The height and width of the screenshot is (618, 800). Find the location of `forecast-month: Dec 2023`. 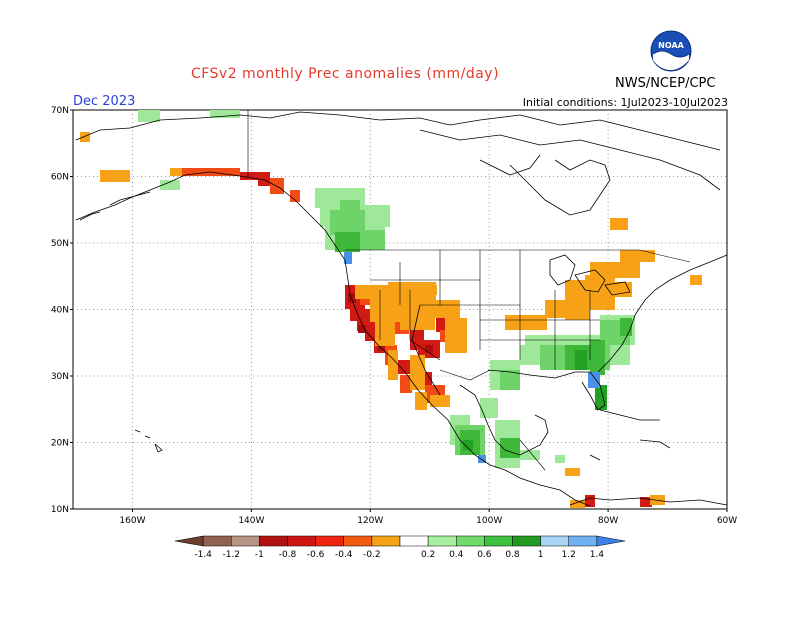

forecast-month: Dec 2023 is located at coordinates (104, 101).